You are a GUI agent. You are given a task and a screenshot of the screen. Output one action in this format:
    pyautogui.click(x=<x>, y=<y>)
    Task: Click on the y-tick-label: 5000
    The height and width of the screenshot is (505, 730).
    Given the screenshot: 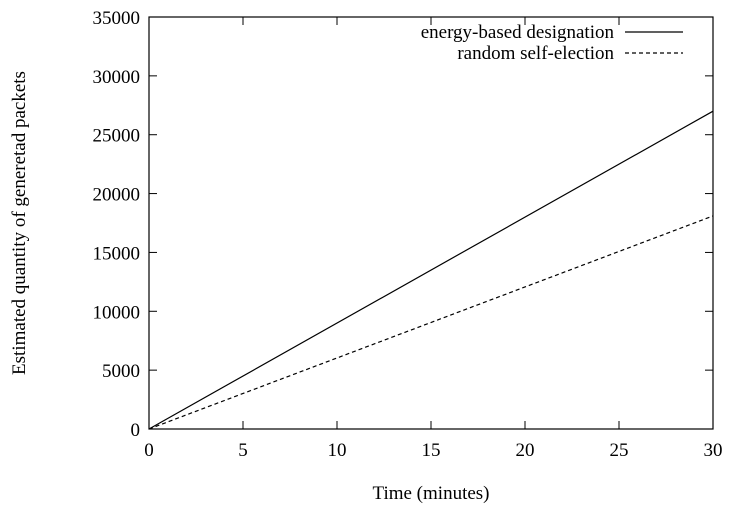 What is the action you would take?
    pyautogui.click(x=121, y=371)
    